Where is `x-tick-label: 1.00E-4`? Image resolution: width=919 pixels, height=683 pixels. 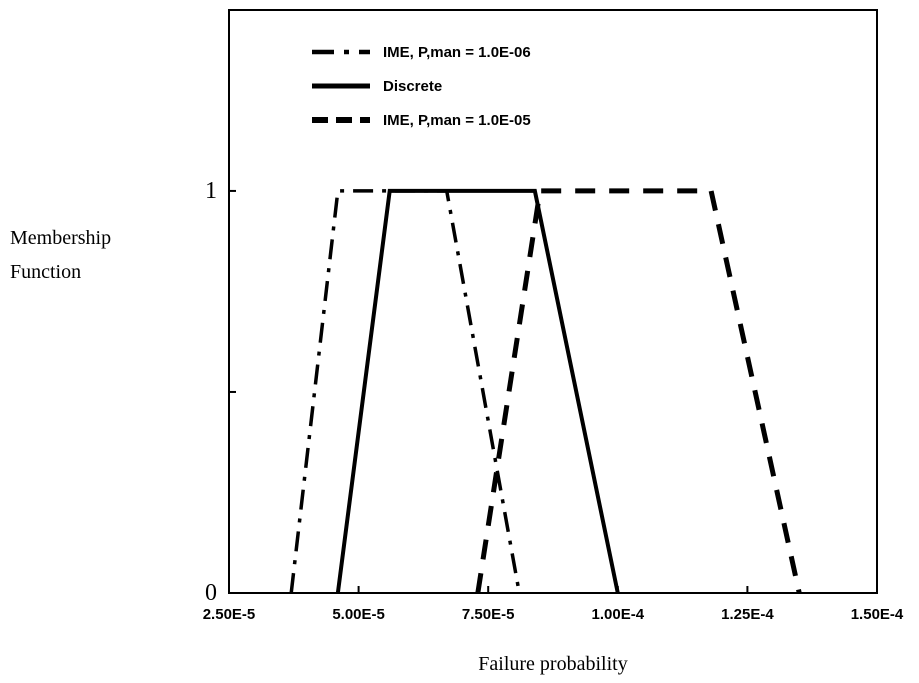
x-tick-label: 1.00E-4 is located at coordinates (618, 614).